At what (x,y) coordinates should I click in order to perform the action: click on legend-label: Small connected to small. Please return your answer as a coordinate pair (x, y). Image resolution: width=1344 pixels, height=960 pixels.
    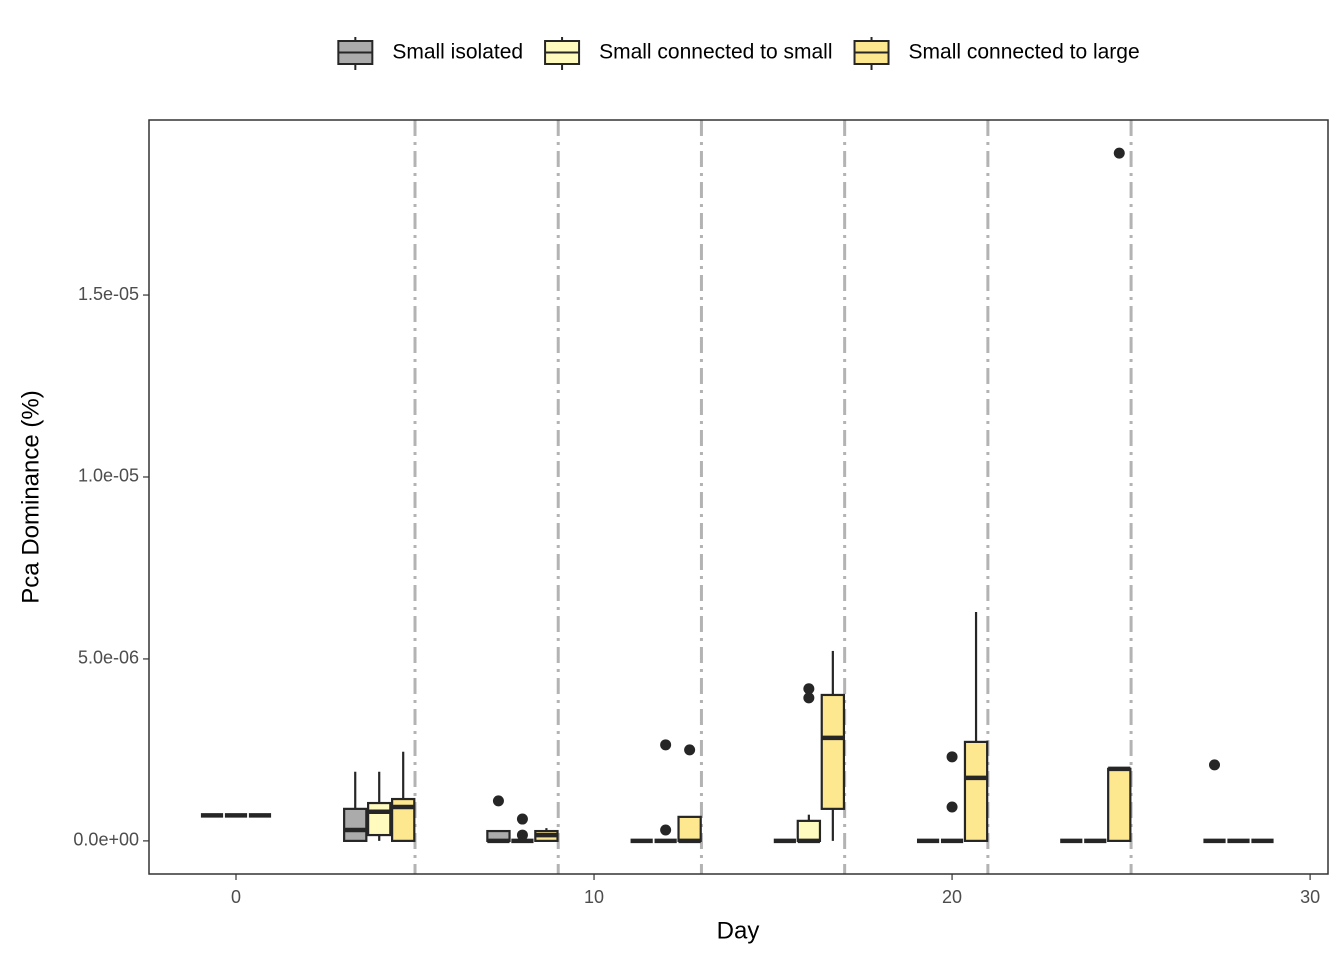
    Looking at the image, I should click on (715, 52).